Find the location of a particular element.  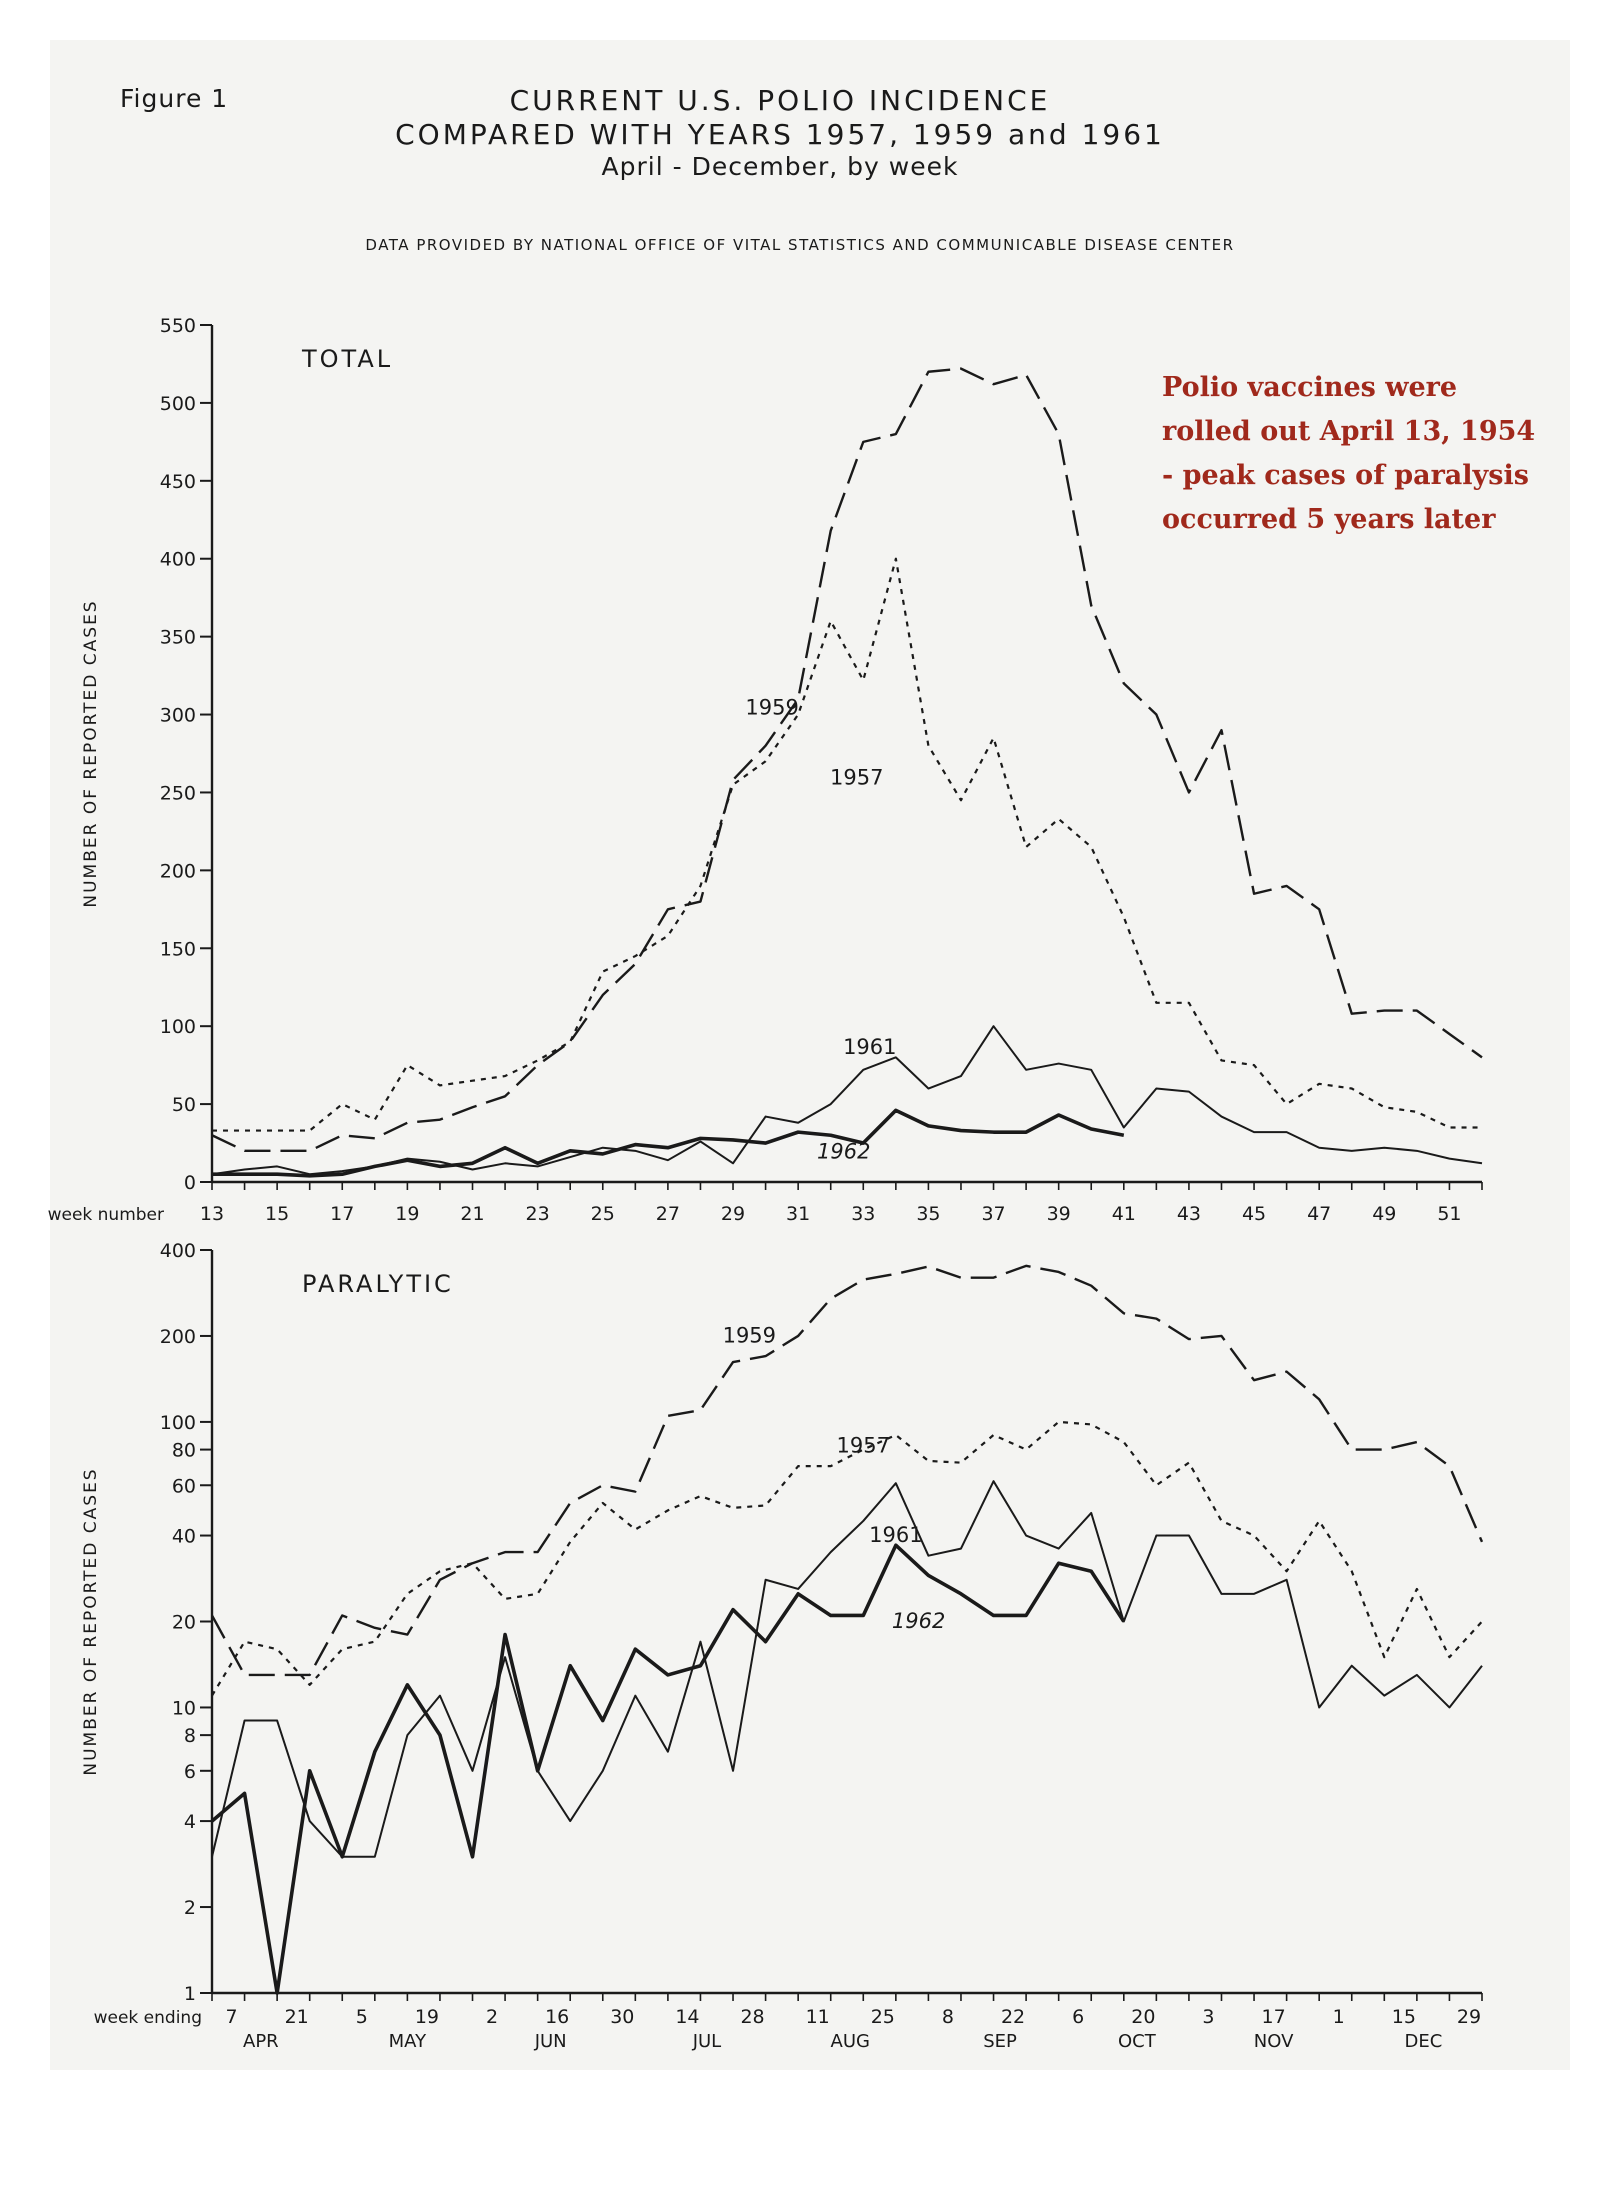

x-tick-label-week-ending: 15 is located at coordinates (1404, 2017).